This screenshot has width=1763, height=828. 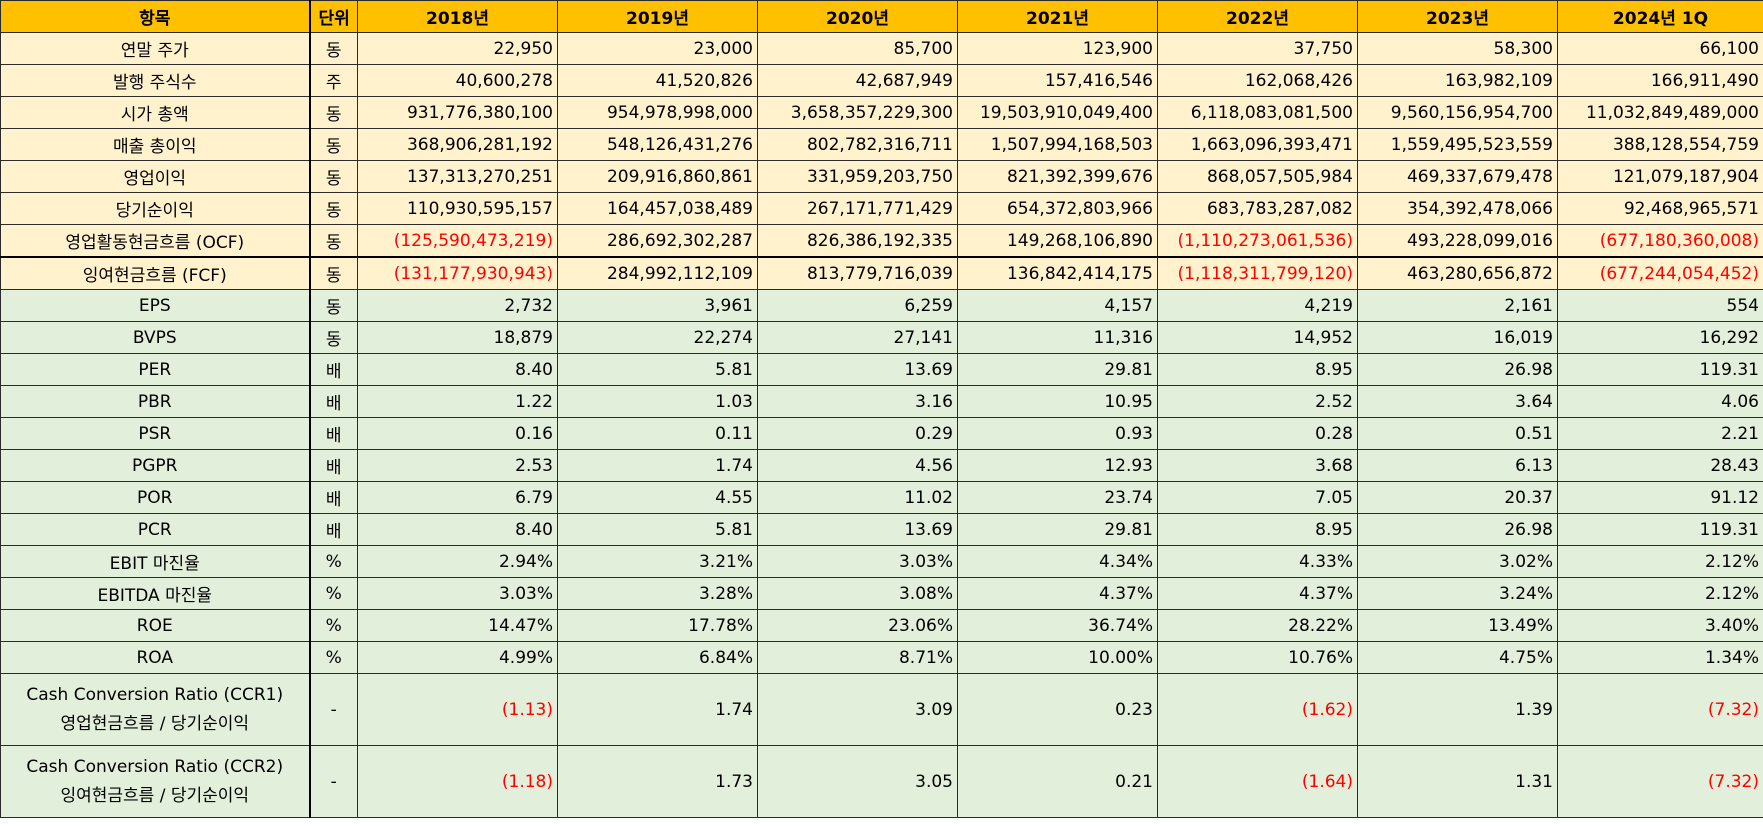 I want to click on cell-value: 4.34%, so click(x=1057, y=561).